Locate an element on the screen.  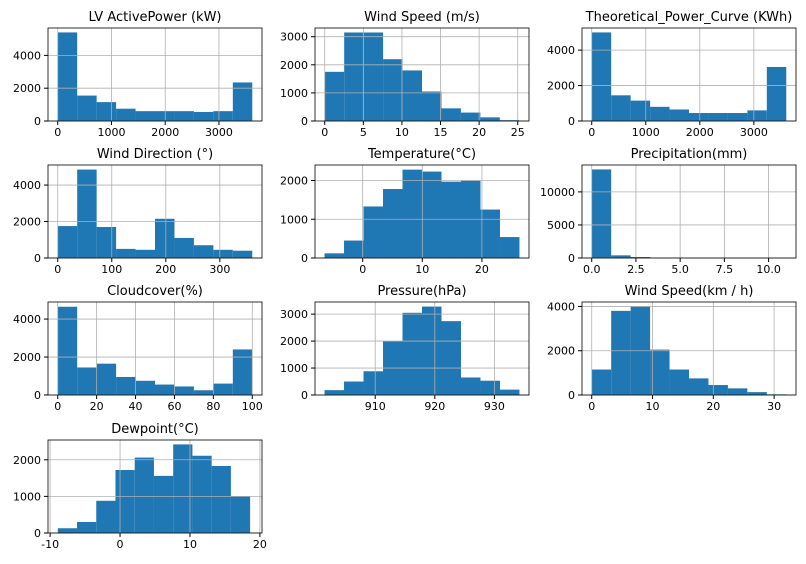
x-tick-label: 5 is located at coordinates (363, 132).